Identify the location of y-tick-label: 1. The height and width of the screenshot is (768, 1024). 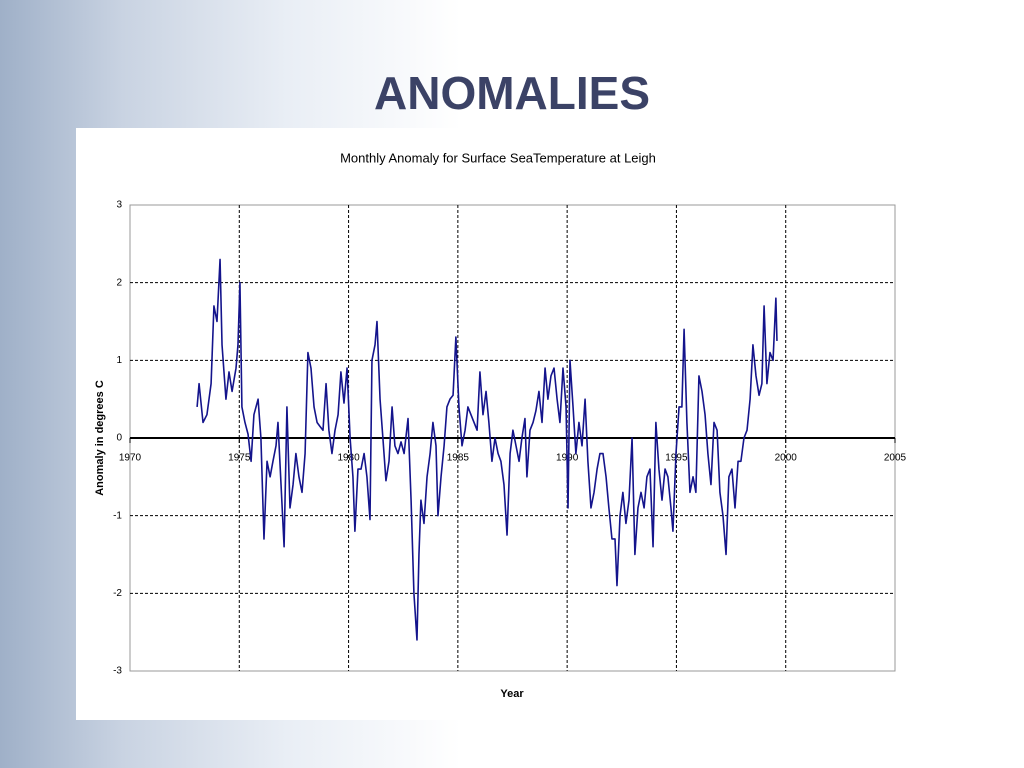
(119, 360).